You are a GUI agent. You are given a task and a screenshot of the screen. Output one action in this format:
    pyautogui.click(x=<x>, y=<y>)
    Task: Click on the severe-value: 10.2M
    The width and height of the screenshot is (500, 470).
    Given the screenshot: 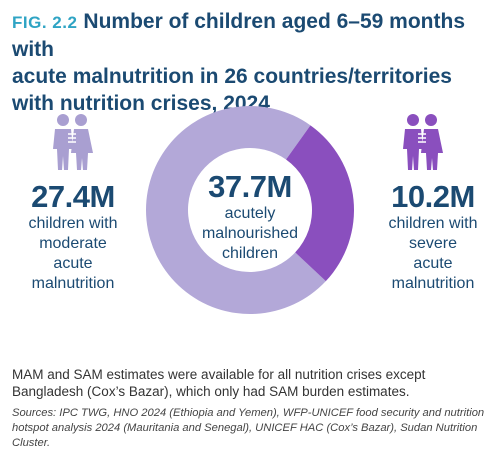 What is the action you would take?
    pyautogui.click(x=433, y=196)
    